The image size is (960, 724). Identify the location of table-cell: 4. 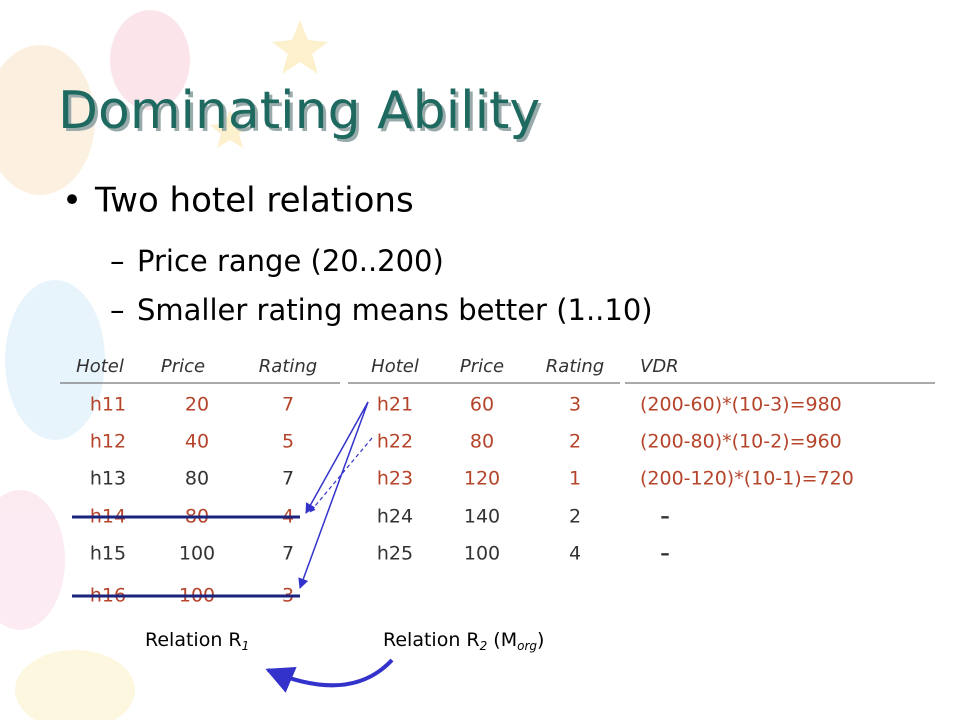
(575, 554).